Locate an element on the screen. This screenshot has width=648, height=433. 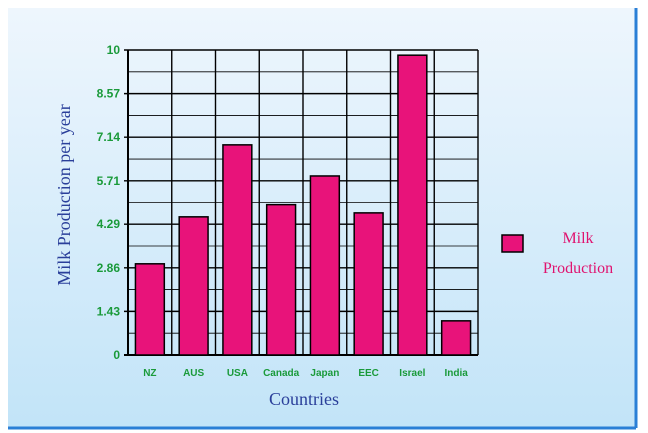
x-axis-title: Countries is located at coordinates (304, 399).